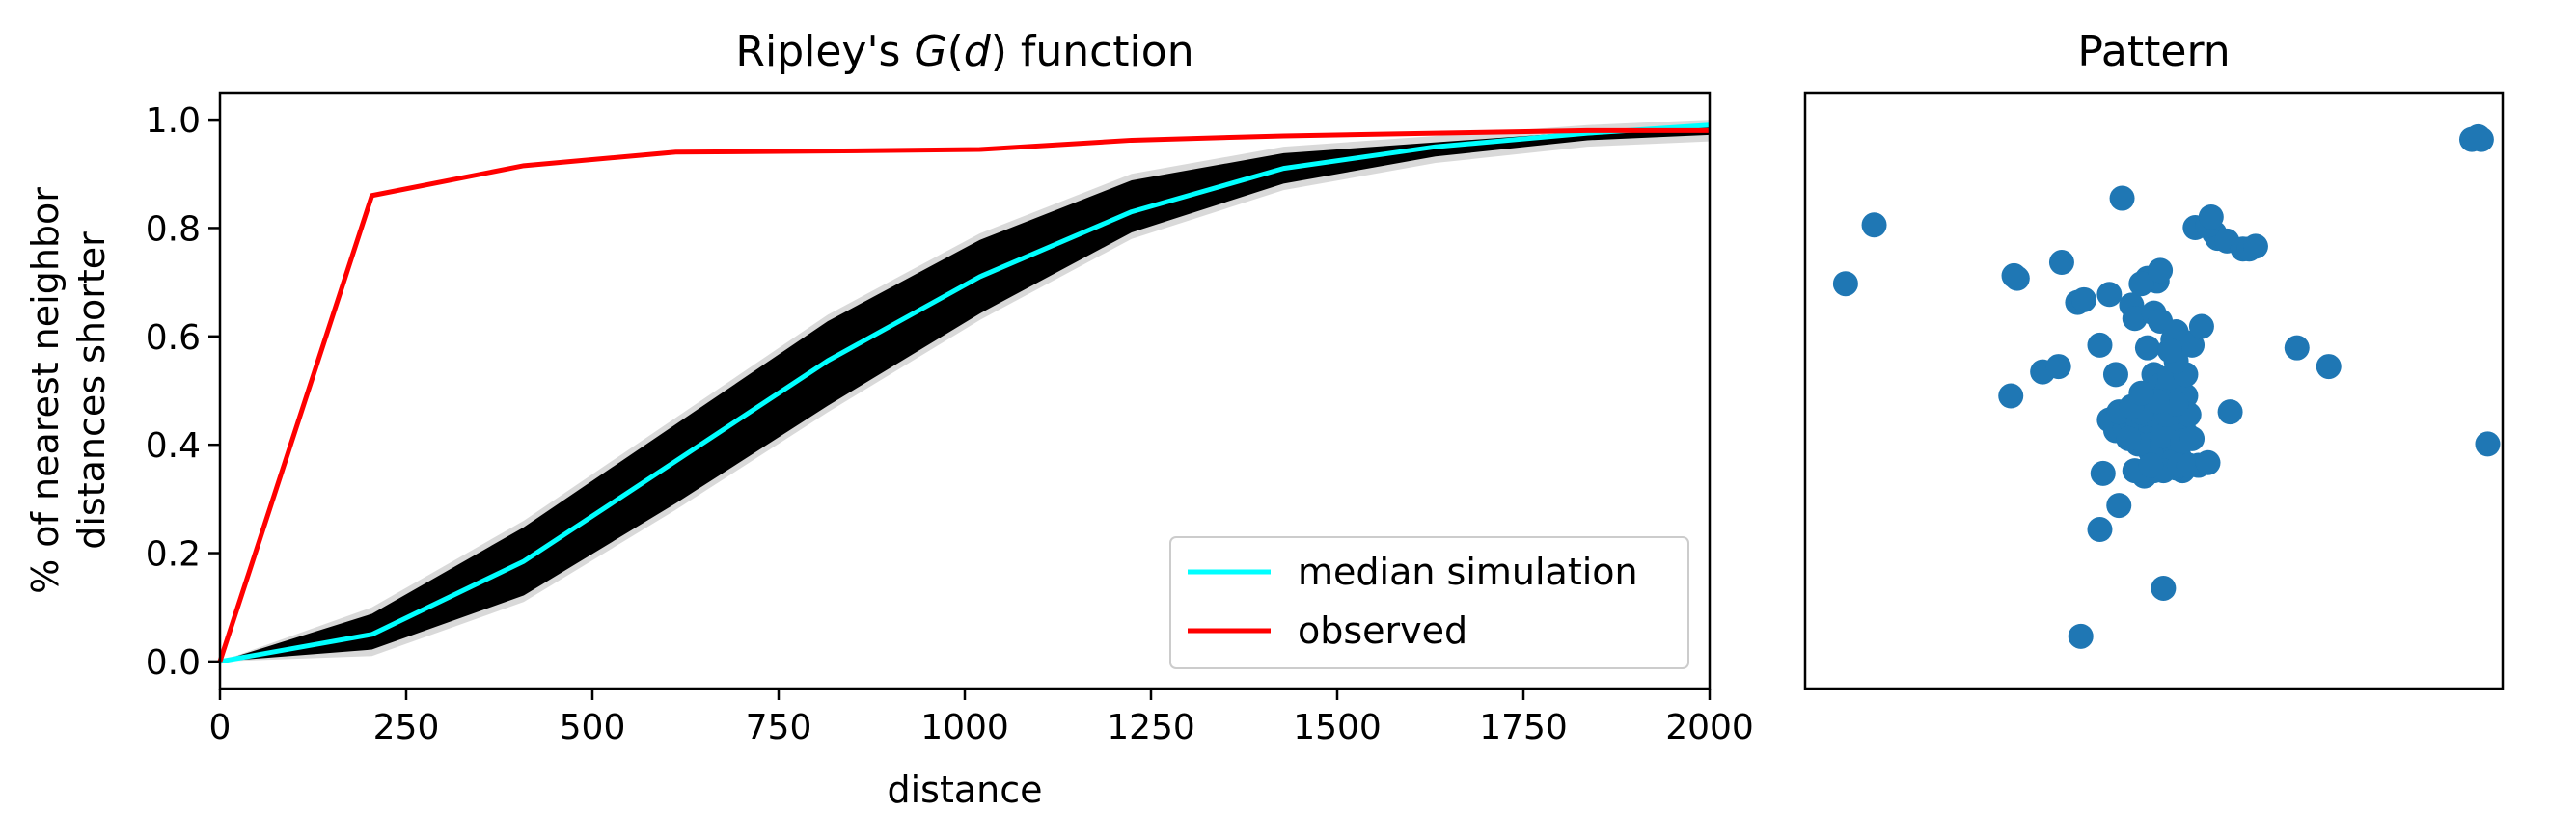 The width and height of the screenshot is (2576, 839). What do you see at coordinates (221, 728) in the screenshot?
I see `x-tick-label: 0` at bounding box center [221, 728].